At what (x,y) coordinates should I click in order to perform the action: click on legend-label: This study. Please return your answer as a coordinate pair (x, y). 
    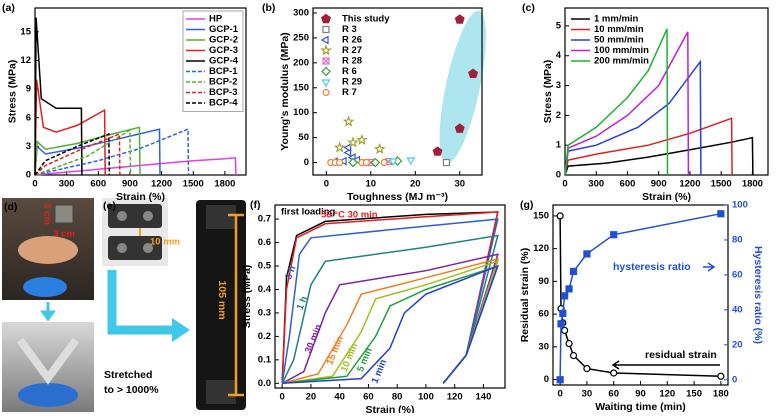
    Looking at the image, I should click on (366, 19).